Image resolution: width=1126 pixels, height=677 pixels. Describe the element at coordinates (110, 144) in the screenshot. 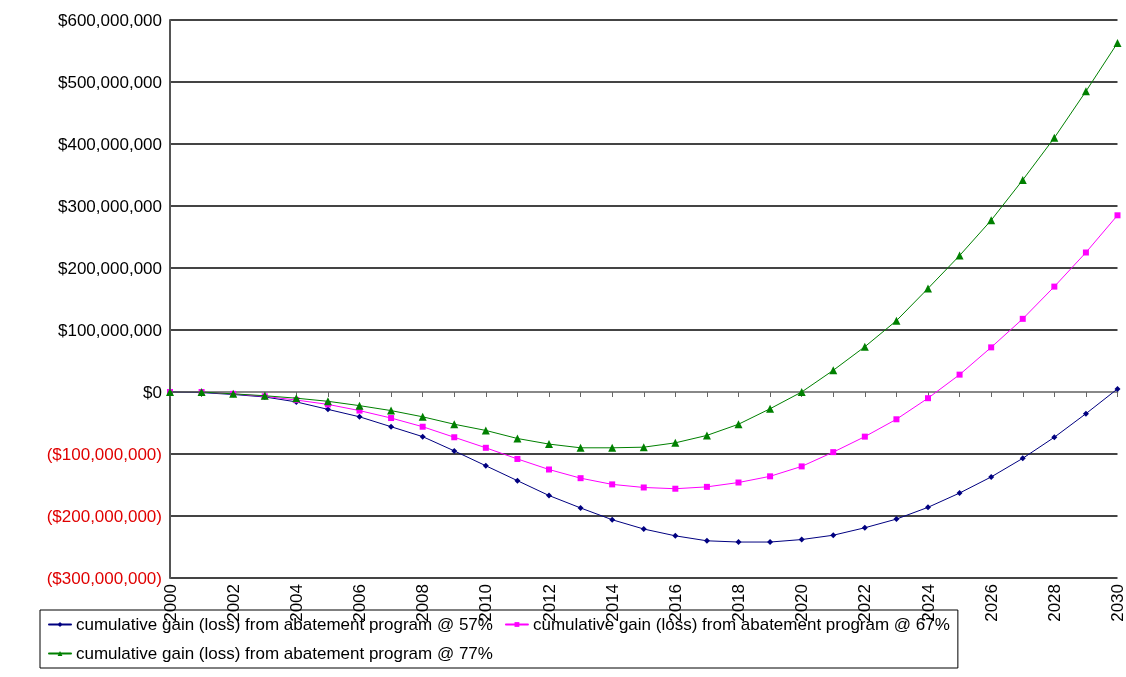

I see `y-tick-label: $400,000,000` at that location.